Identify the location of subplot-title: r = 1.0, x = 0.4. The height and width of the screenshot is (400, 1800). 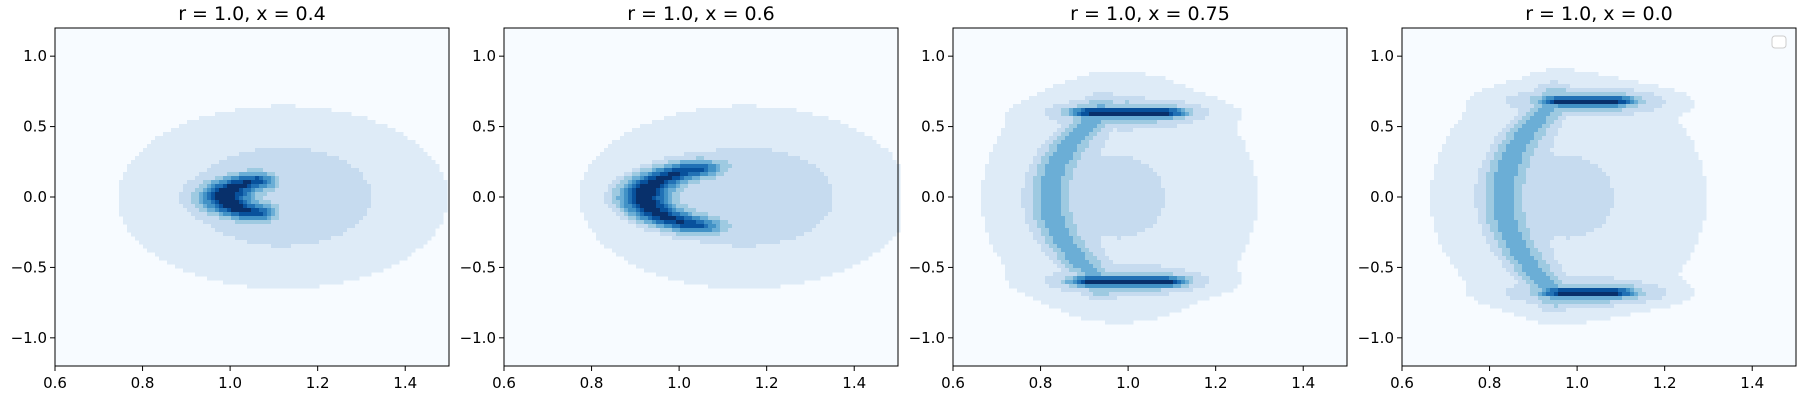
(252, 14).